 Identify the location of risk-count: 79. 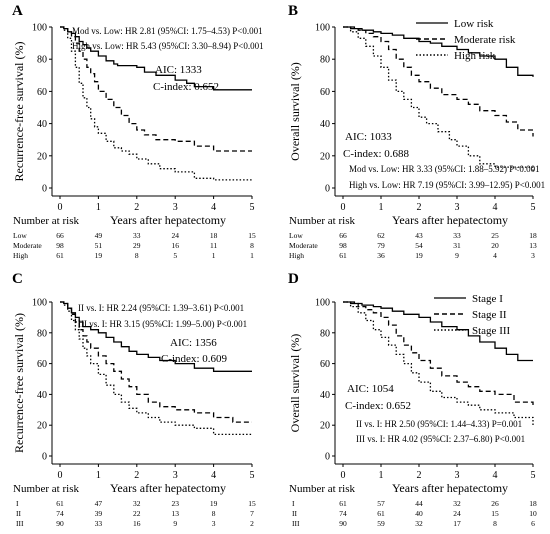
(381, 245).